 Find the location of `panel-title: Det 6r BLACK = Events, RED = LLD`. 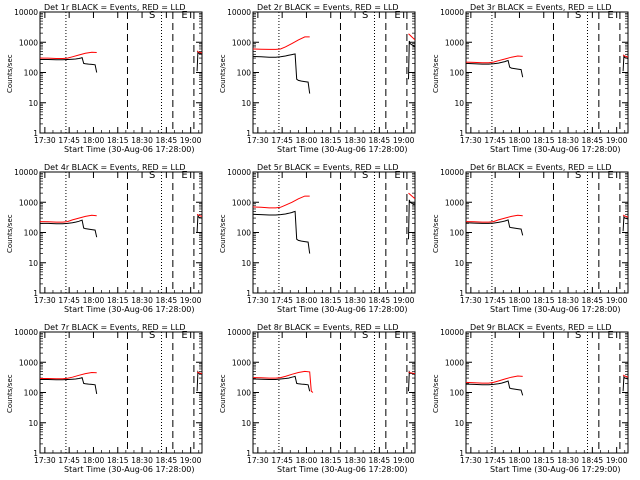

panel-title: Det 6r BLACK = Events, RED = LLD is located at coordinates (541, 167).